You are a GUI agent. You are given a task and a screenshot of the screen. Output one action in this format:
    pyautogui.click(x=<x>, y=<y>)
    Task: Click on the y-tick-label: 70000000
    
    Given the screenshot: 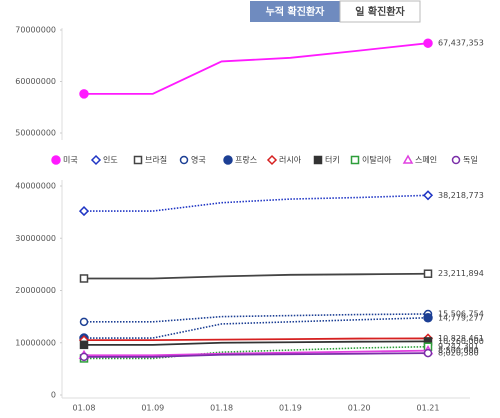 What is the action you would take?
    pyautogui.click(x=35, y=30)
    